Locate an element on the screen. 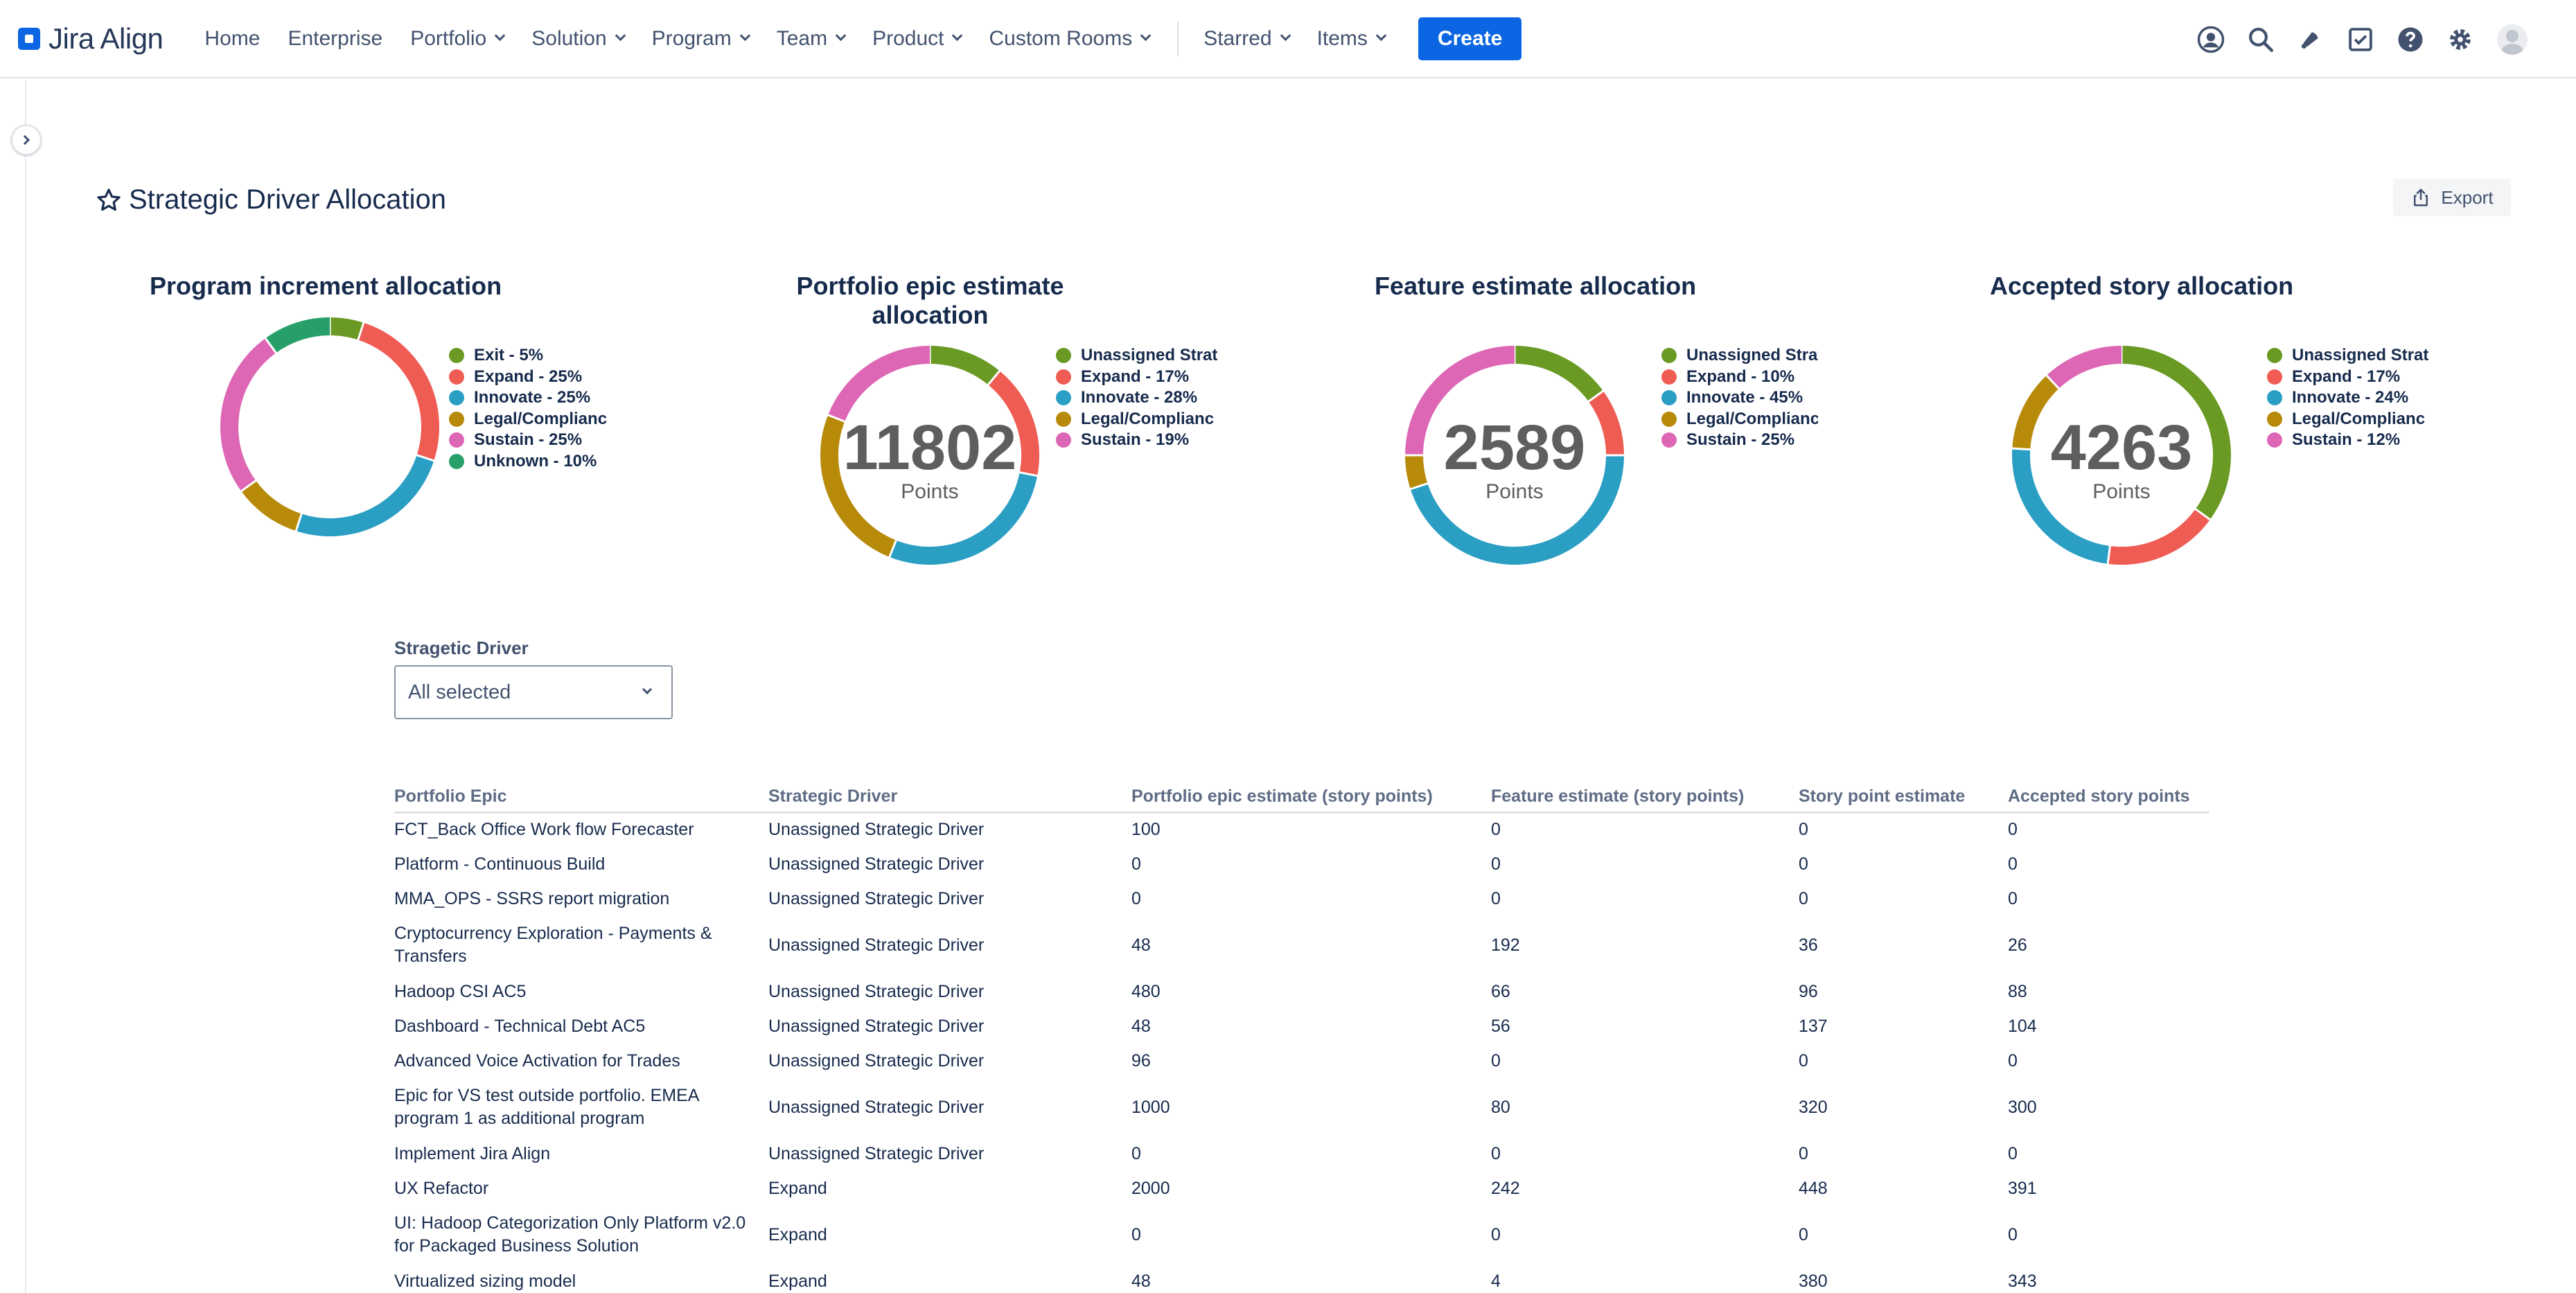 The width and height of the screenshot is (2576, 1293). nav-item-solution: Solution is located at coordinates (579, 39).